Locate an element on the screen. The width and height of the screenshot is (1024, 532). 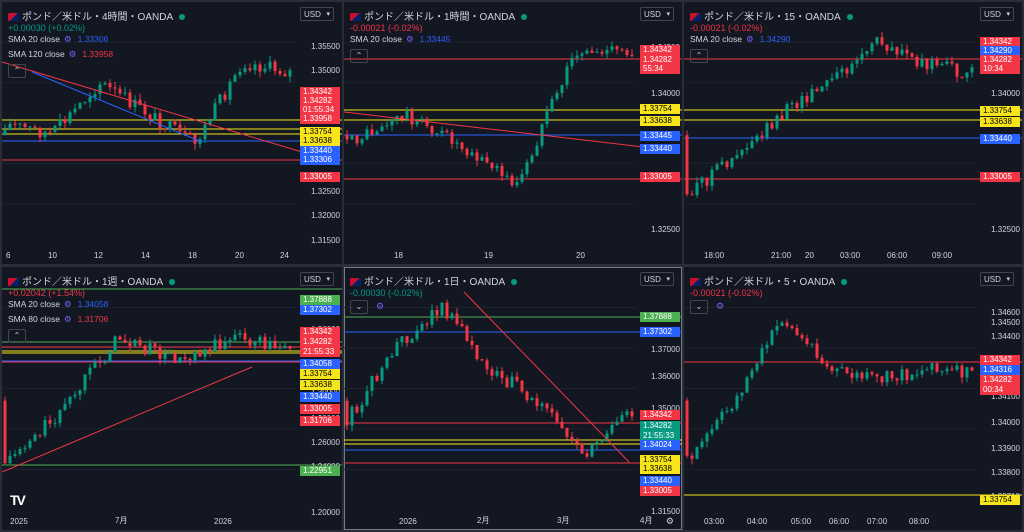
time-axis-label: 07:00 is located at coordinates (877, 521).